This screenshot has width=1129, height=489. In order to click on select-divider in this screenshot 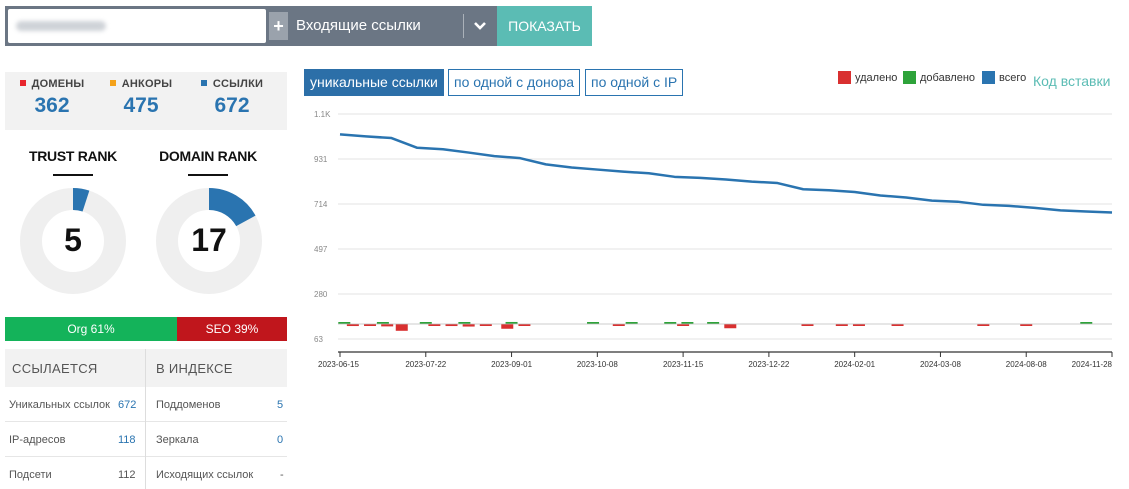, I will do `click(463, 26)`.